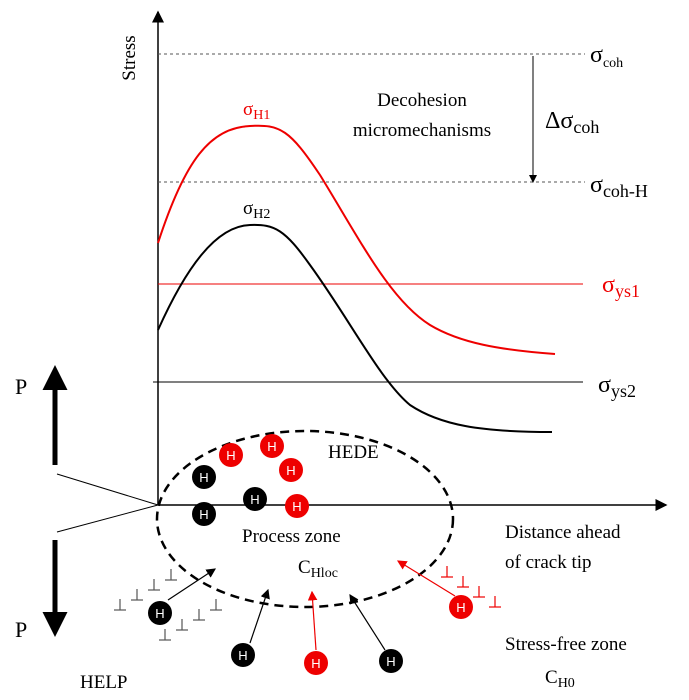 The width and height of the screenshot is (689, 700). Describe the element at coordinates (572, 122) in the screenshot. I see `delta-sigma-coh: Δσcoh` at that location.